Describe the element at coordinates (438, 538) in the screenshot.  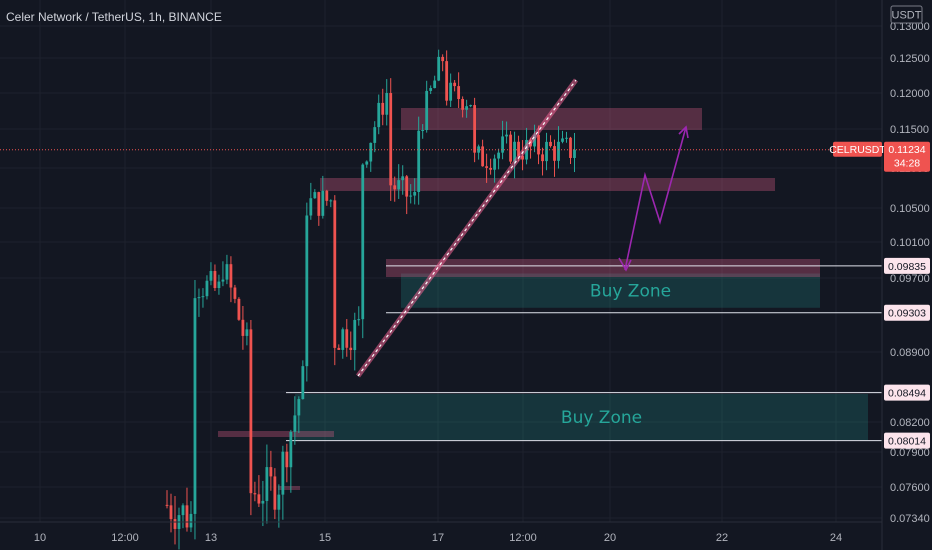
I see `x-tick-label: 17` at that location.